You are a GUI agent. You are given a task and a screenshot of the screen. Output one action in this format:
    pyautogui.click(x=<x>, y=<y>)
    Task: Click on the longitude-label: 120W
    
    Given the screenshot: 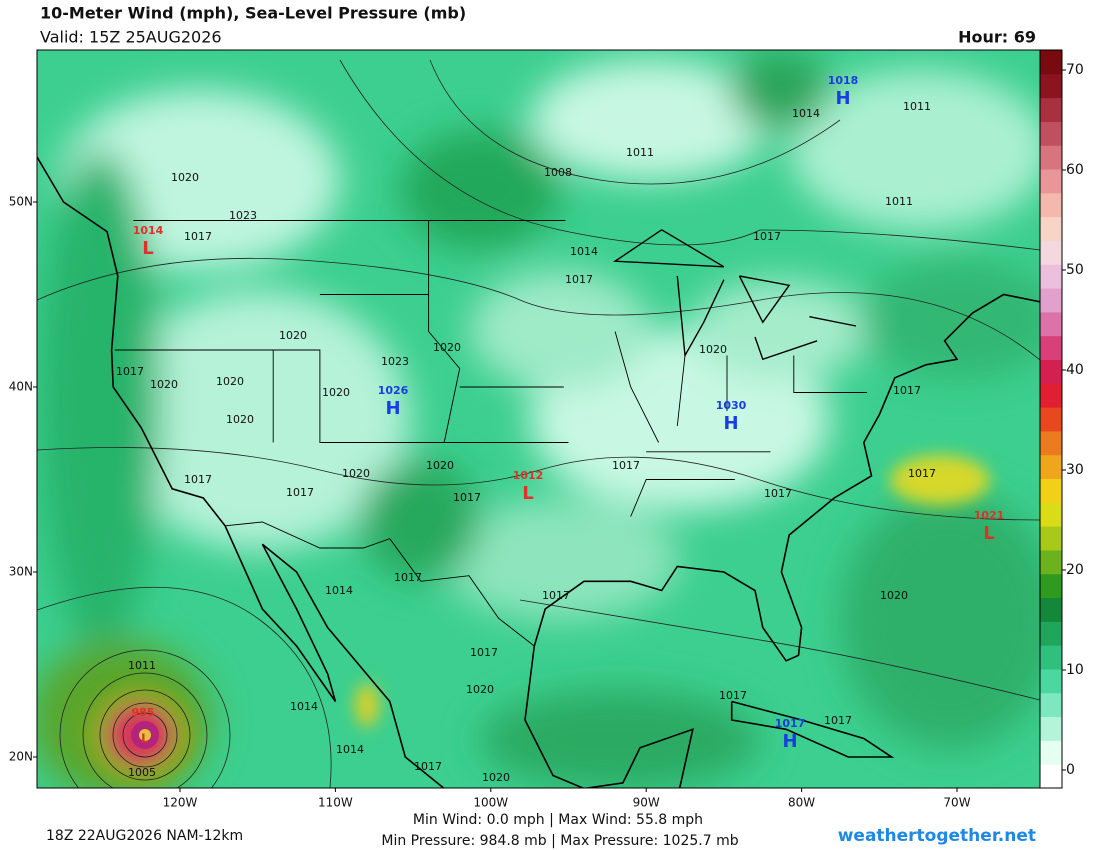 What is the action you would take?
    pyautogui.click(x=180, y=803)
    